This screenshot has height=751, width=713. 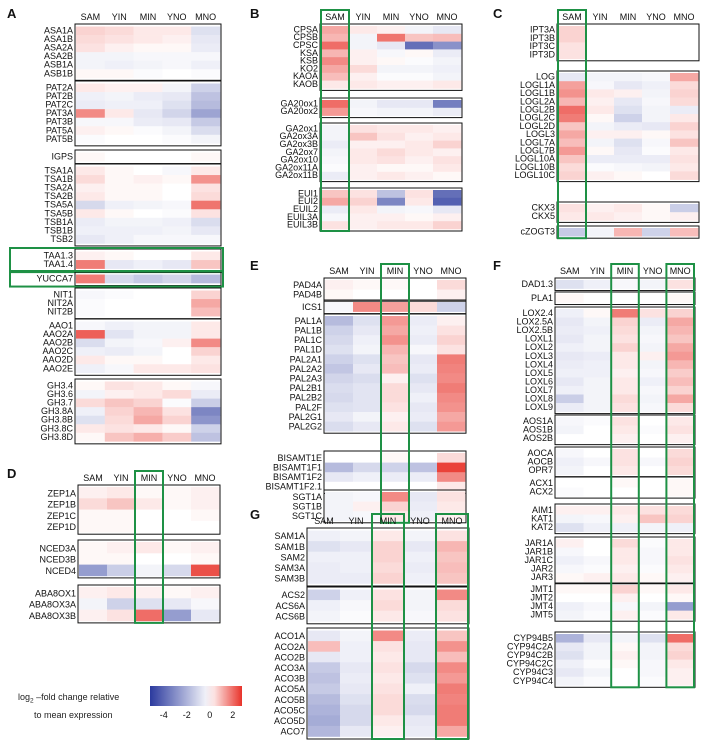 I want to click on row-label: SAM3B, so click(x=289, y=579).